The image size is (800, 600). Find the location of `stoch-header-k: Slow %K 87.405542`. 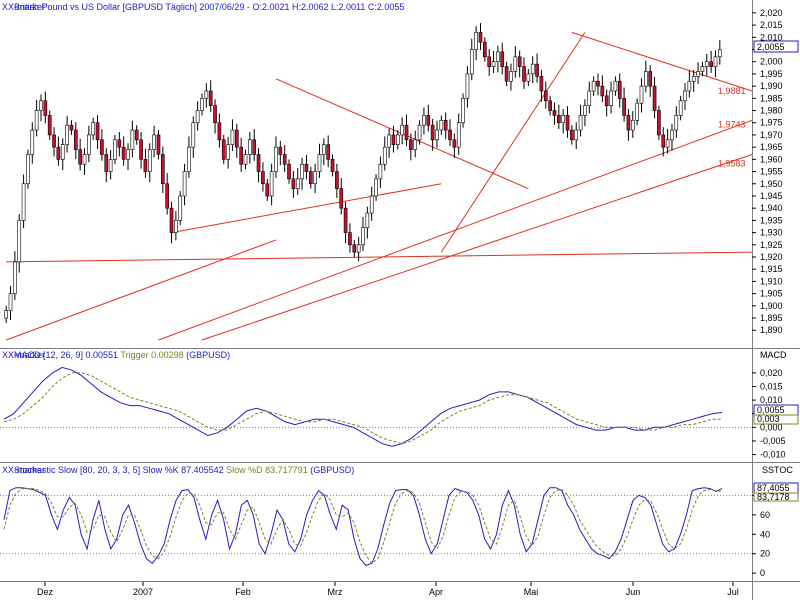

stoch-header-k: Slow %K 87.405542 is located at coordinates (185, 470).